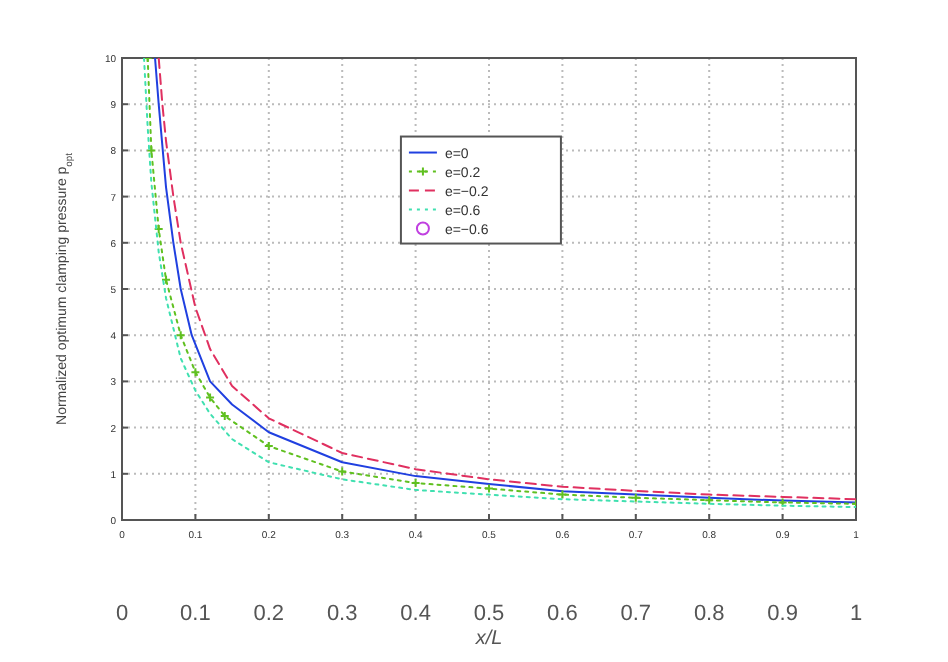  What do you see at coordinates (636, 614) in the screenshot?
I see `x2-tick-label: 0.7` at bounding box center [636, 614].